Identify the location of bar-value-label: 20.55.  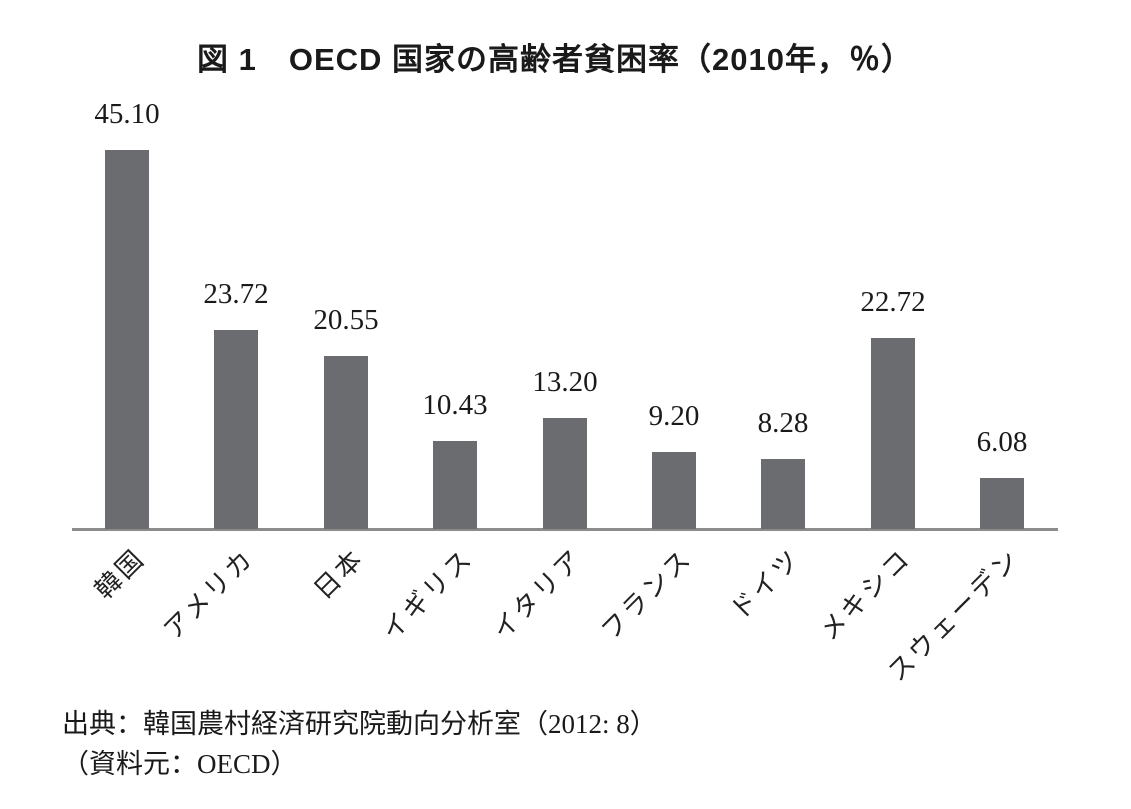
(346, 320).